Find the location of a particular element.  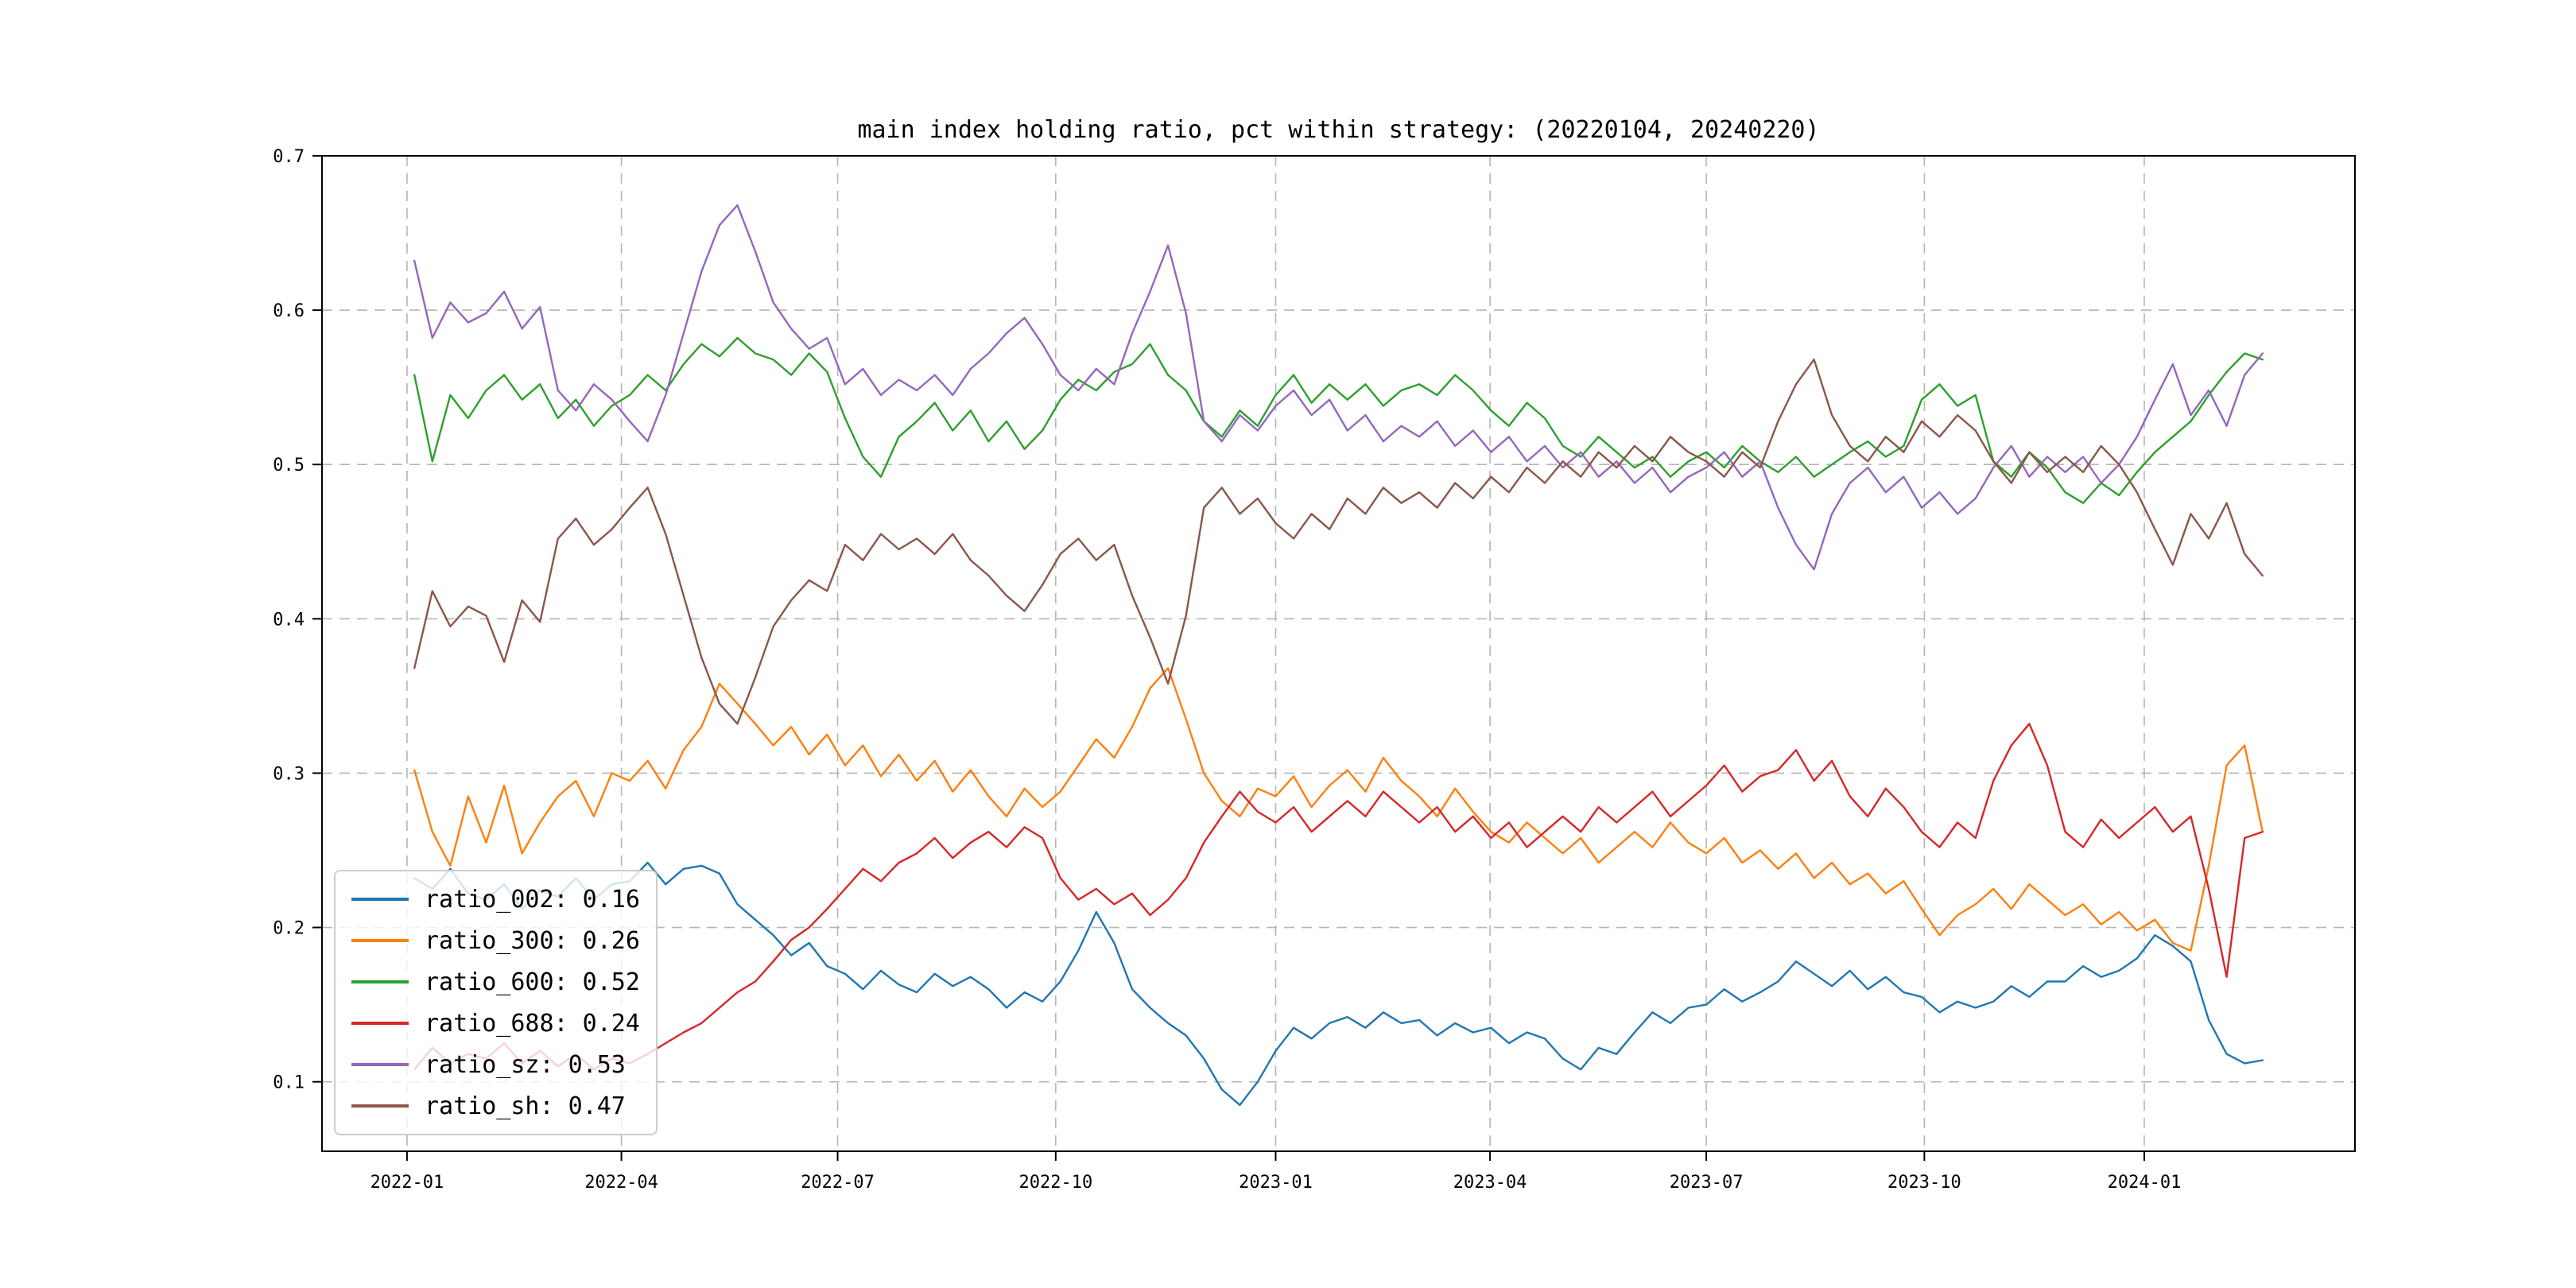

x-tick-label: 2022-01 is located at coordinates (407, 1183).